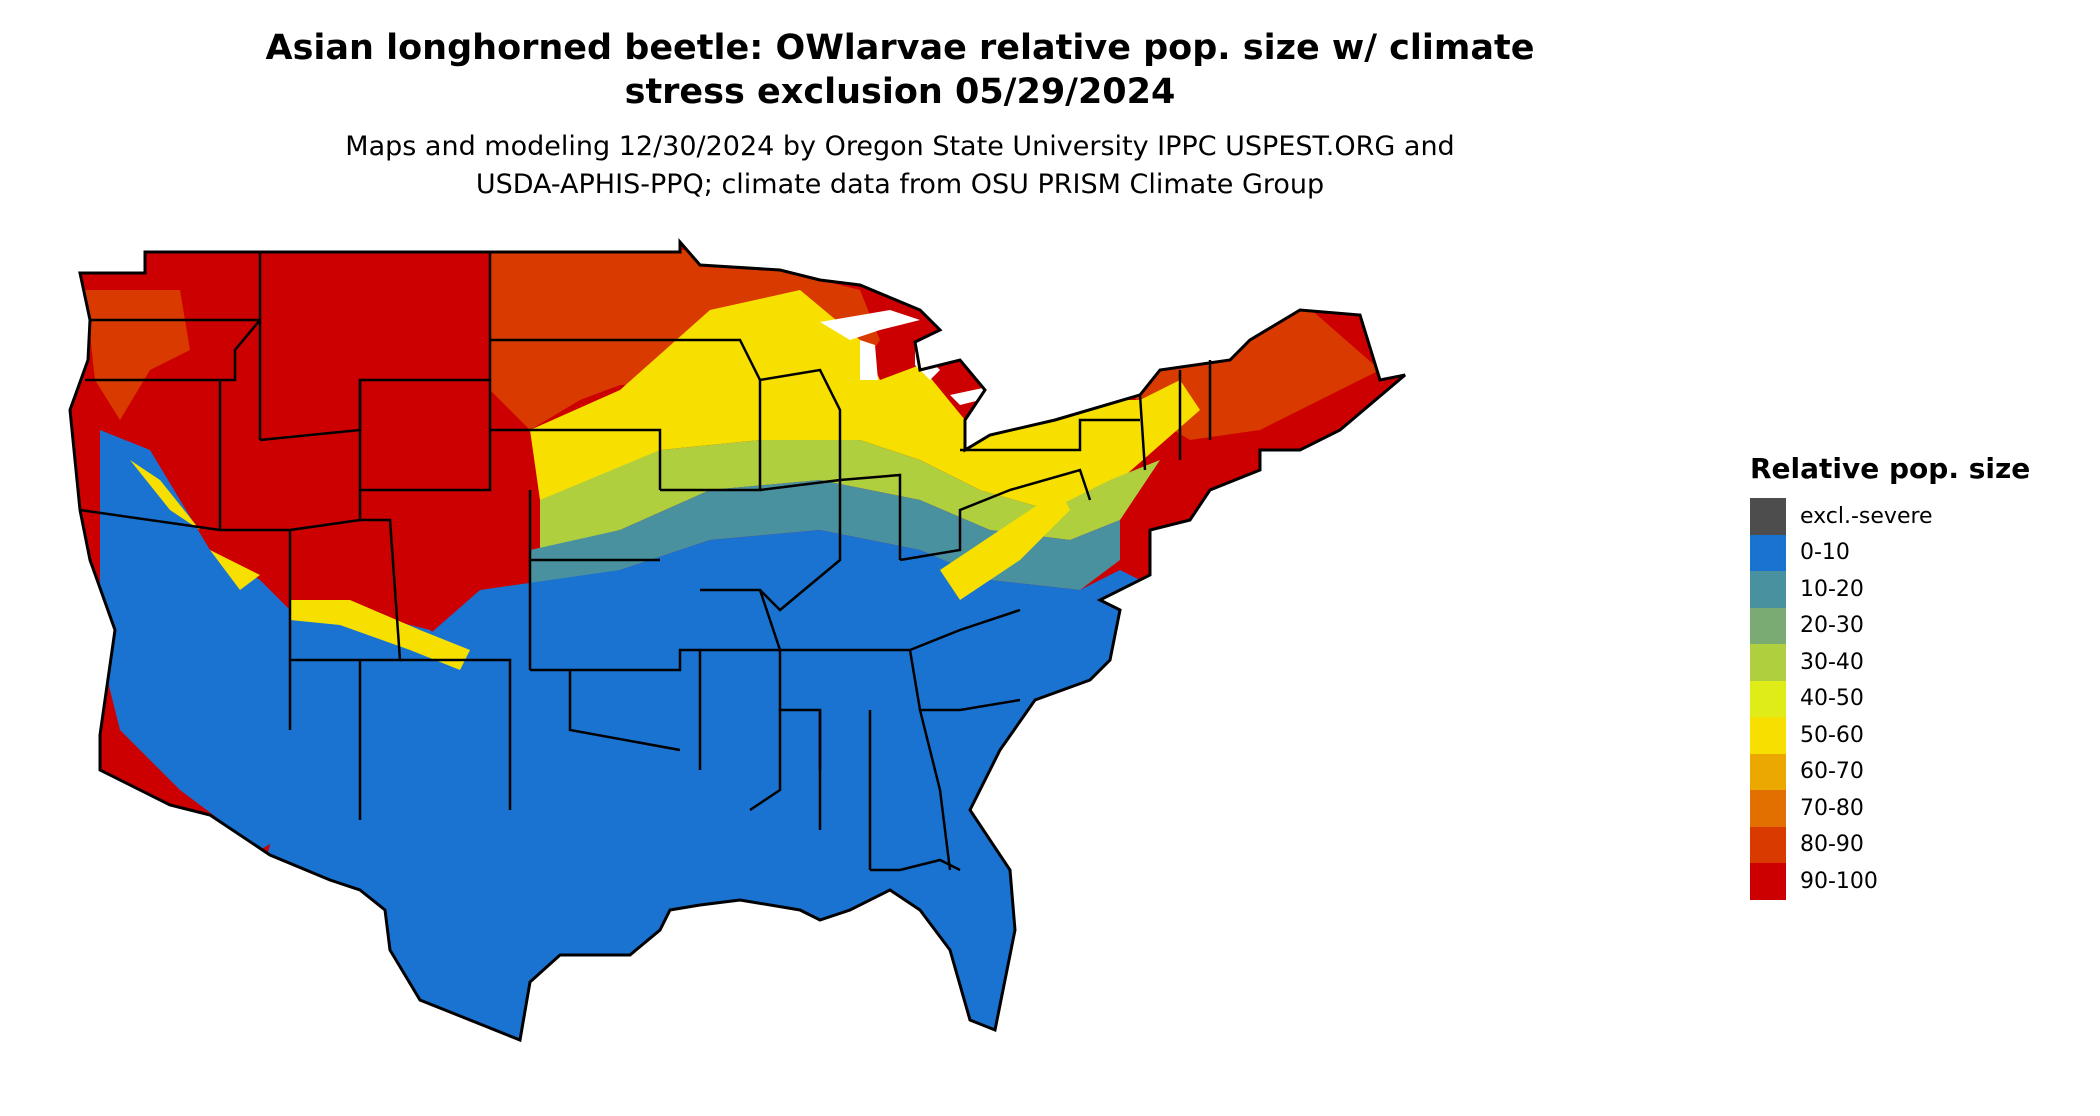 The width and height of the screenshot is (2100, 1116). Describe the element at coordinates (375, 347) in the screenshot. I see `border-mt-wy` at that location.